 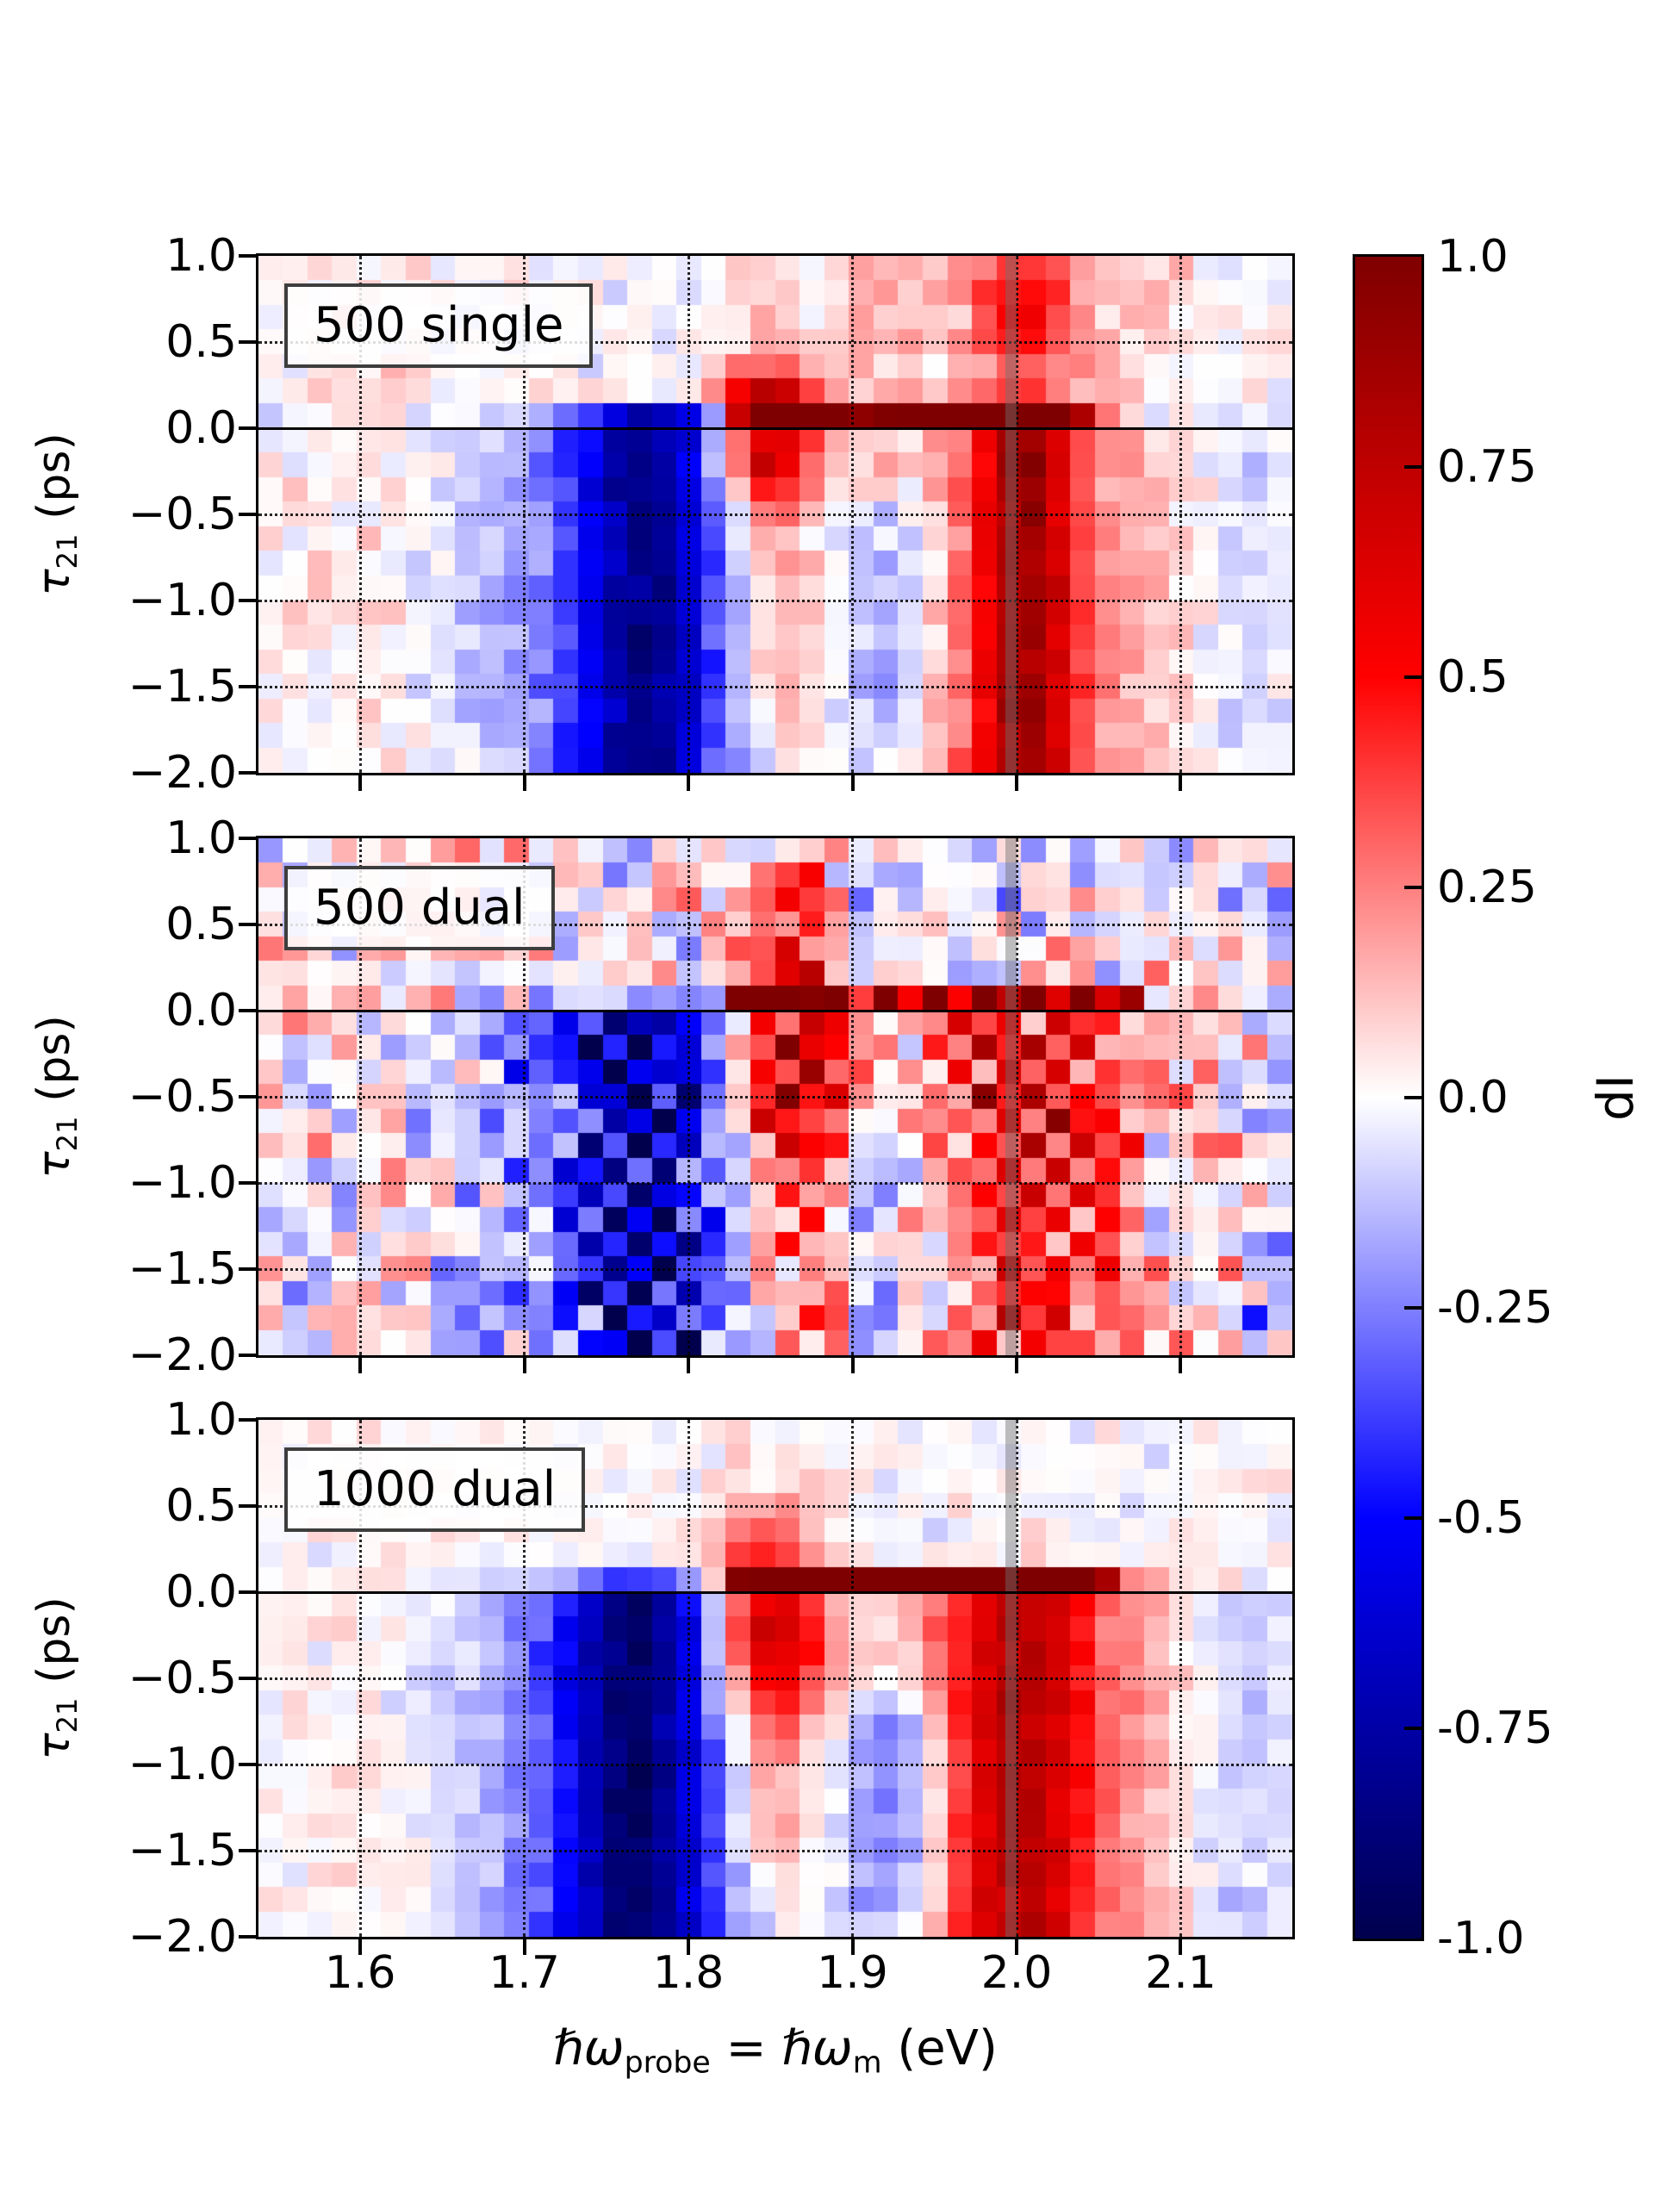 What do you see at coordinates (867, 2063) in the screenshot?
I see `m-subscript: m` at bounding box center [867, 2063].